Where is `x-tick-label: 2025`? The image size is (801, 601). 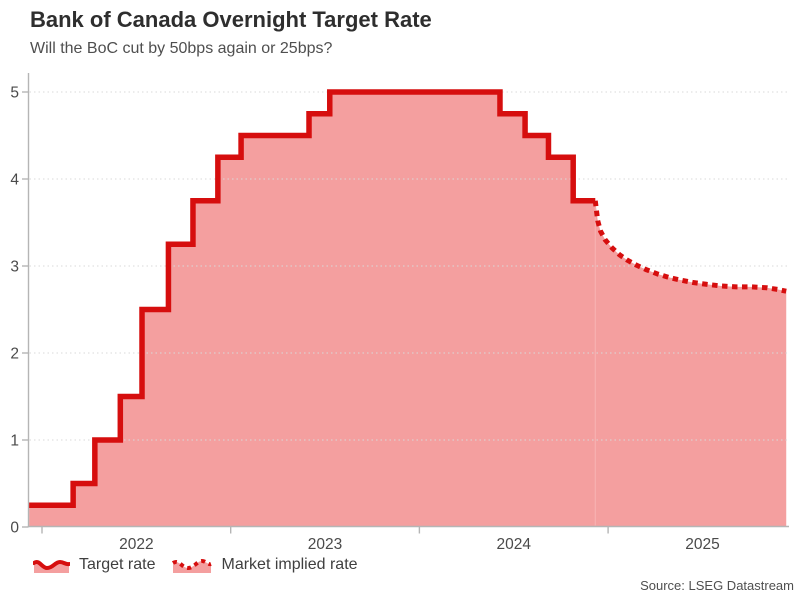 x-tick-label: 2025 is located at coordinates (702, 544).